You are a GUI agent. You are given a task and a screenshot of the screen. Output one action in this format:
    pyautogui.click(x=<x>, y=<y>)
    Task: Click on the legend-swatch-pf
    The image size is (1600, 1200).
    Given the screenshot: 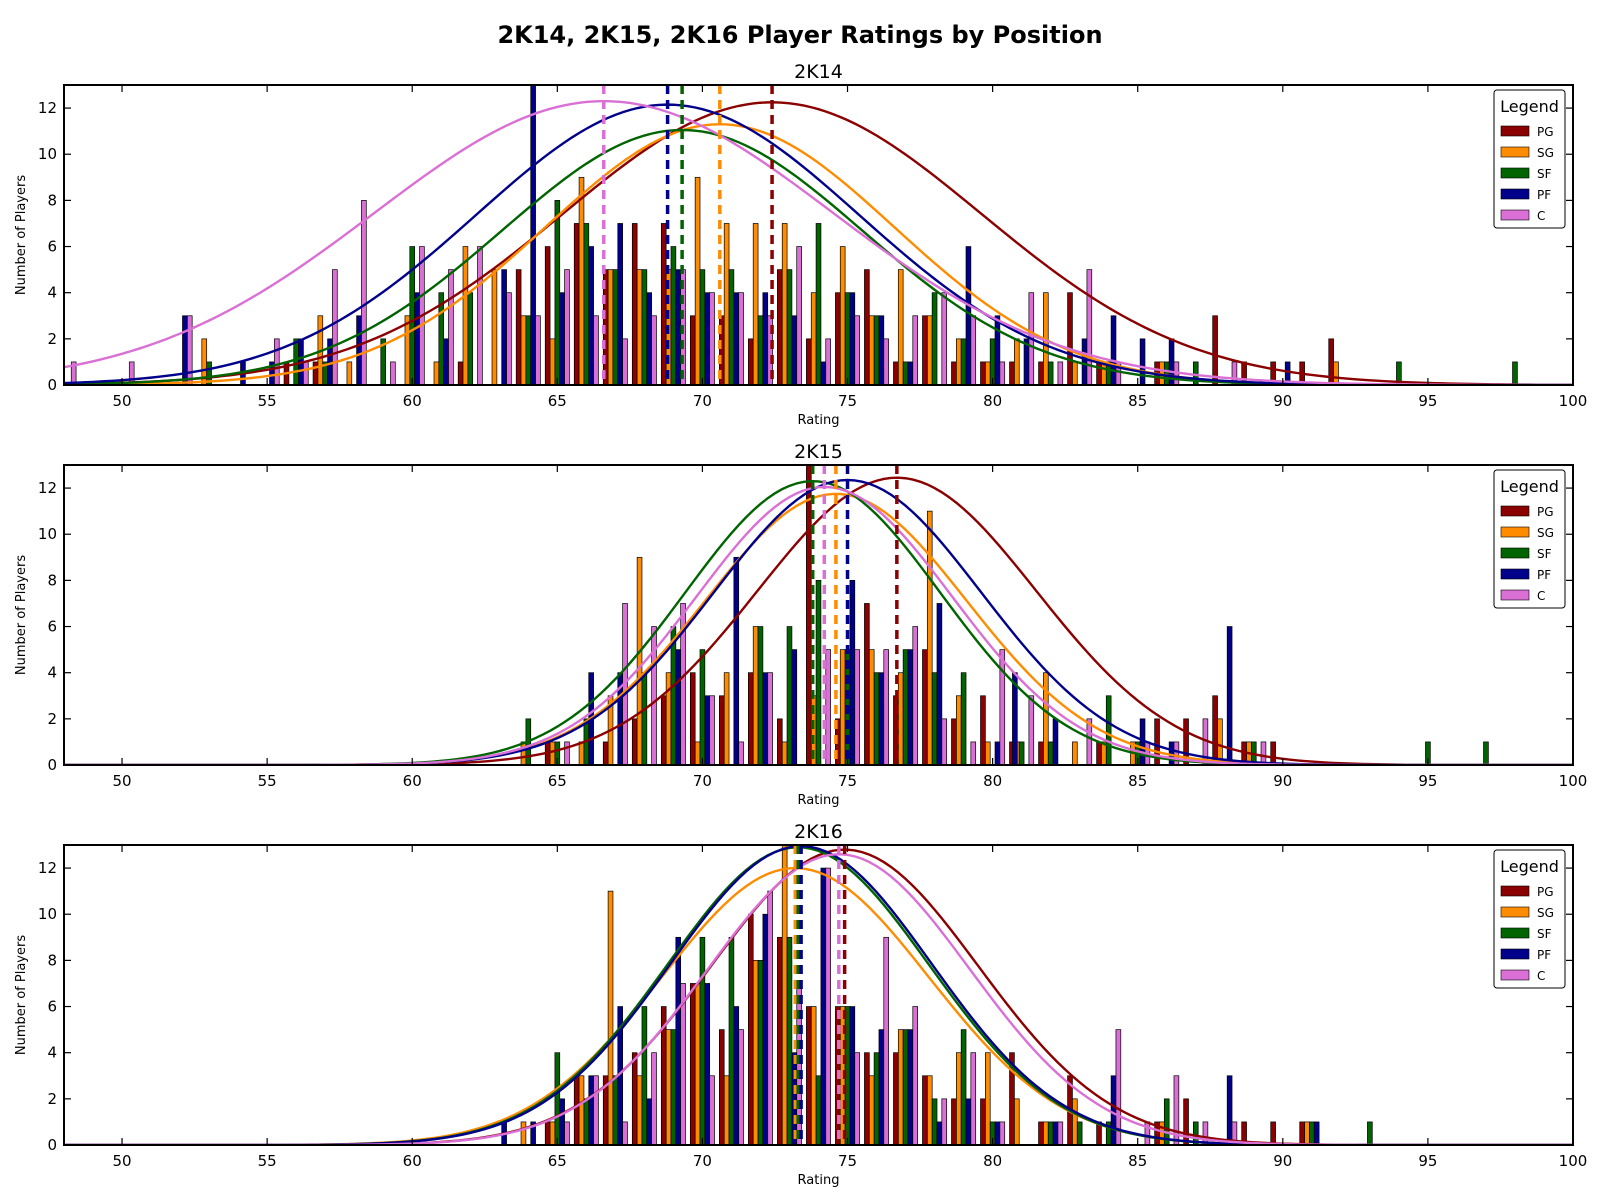 What is the action you would take?
    pyautogui.click(x=1515, y=954)
    